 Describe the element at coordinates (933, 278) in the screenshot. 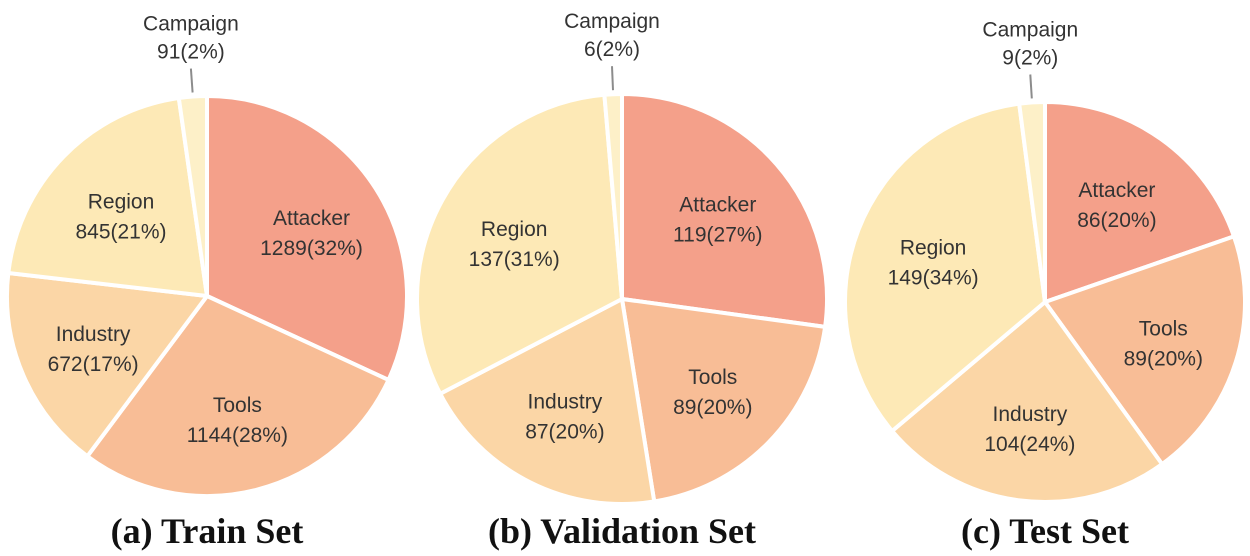

I see `pie-label-value-region: 149(34%)` at that location.